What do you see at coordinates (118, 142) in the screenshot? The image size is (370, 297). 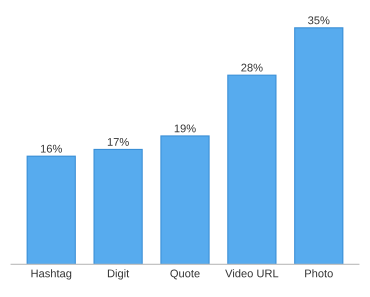 I see `data-label: 17%` at bounding box center [118, 142].